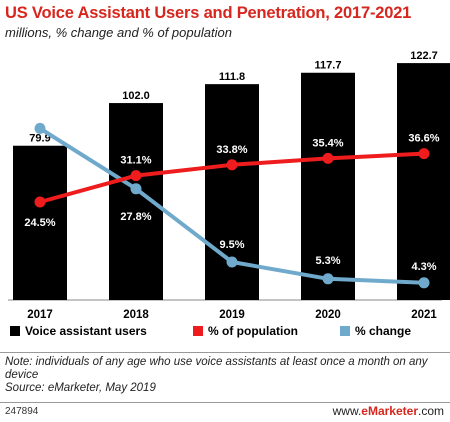  What do you see at coordinates (225, 352) in the screenshot?
I see `divider` at bounding box center [225, 352].